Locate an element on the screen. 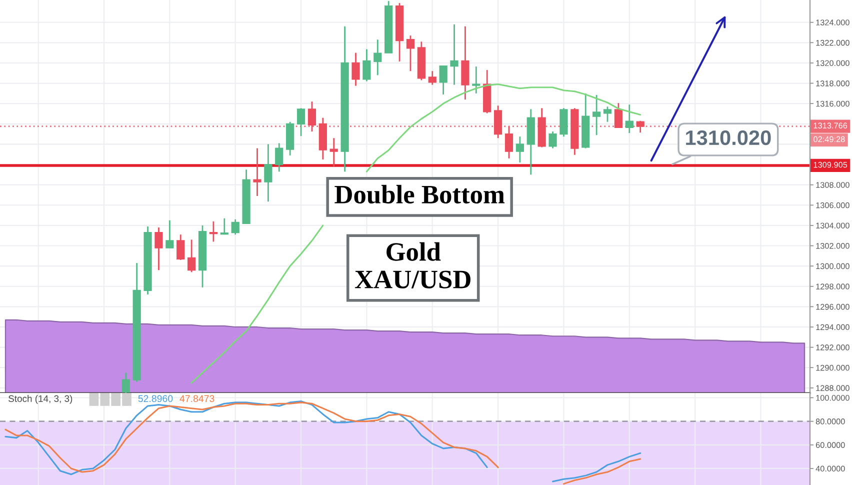  annotation: Double Bottom is located at coordinates (419, 194).